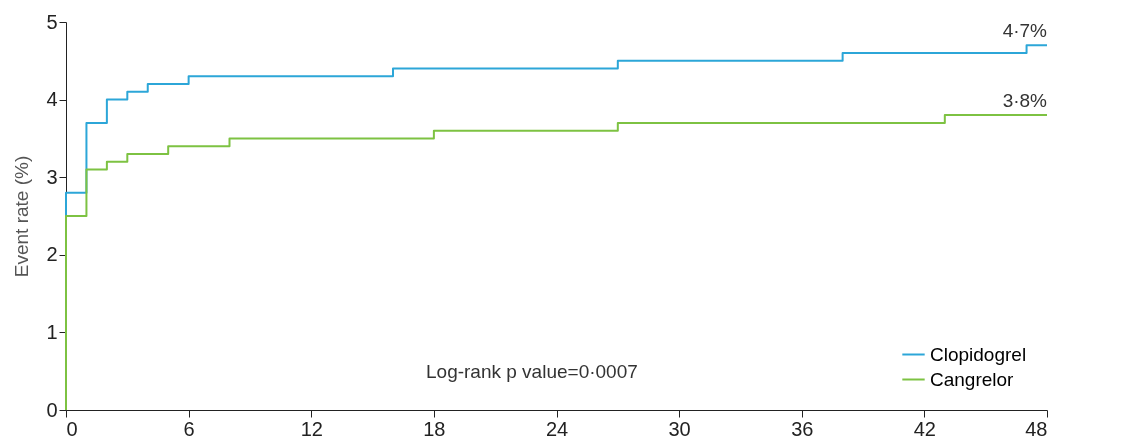  I want to click on annotation: 4·7%, so click(1025, 31).